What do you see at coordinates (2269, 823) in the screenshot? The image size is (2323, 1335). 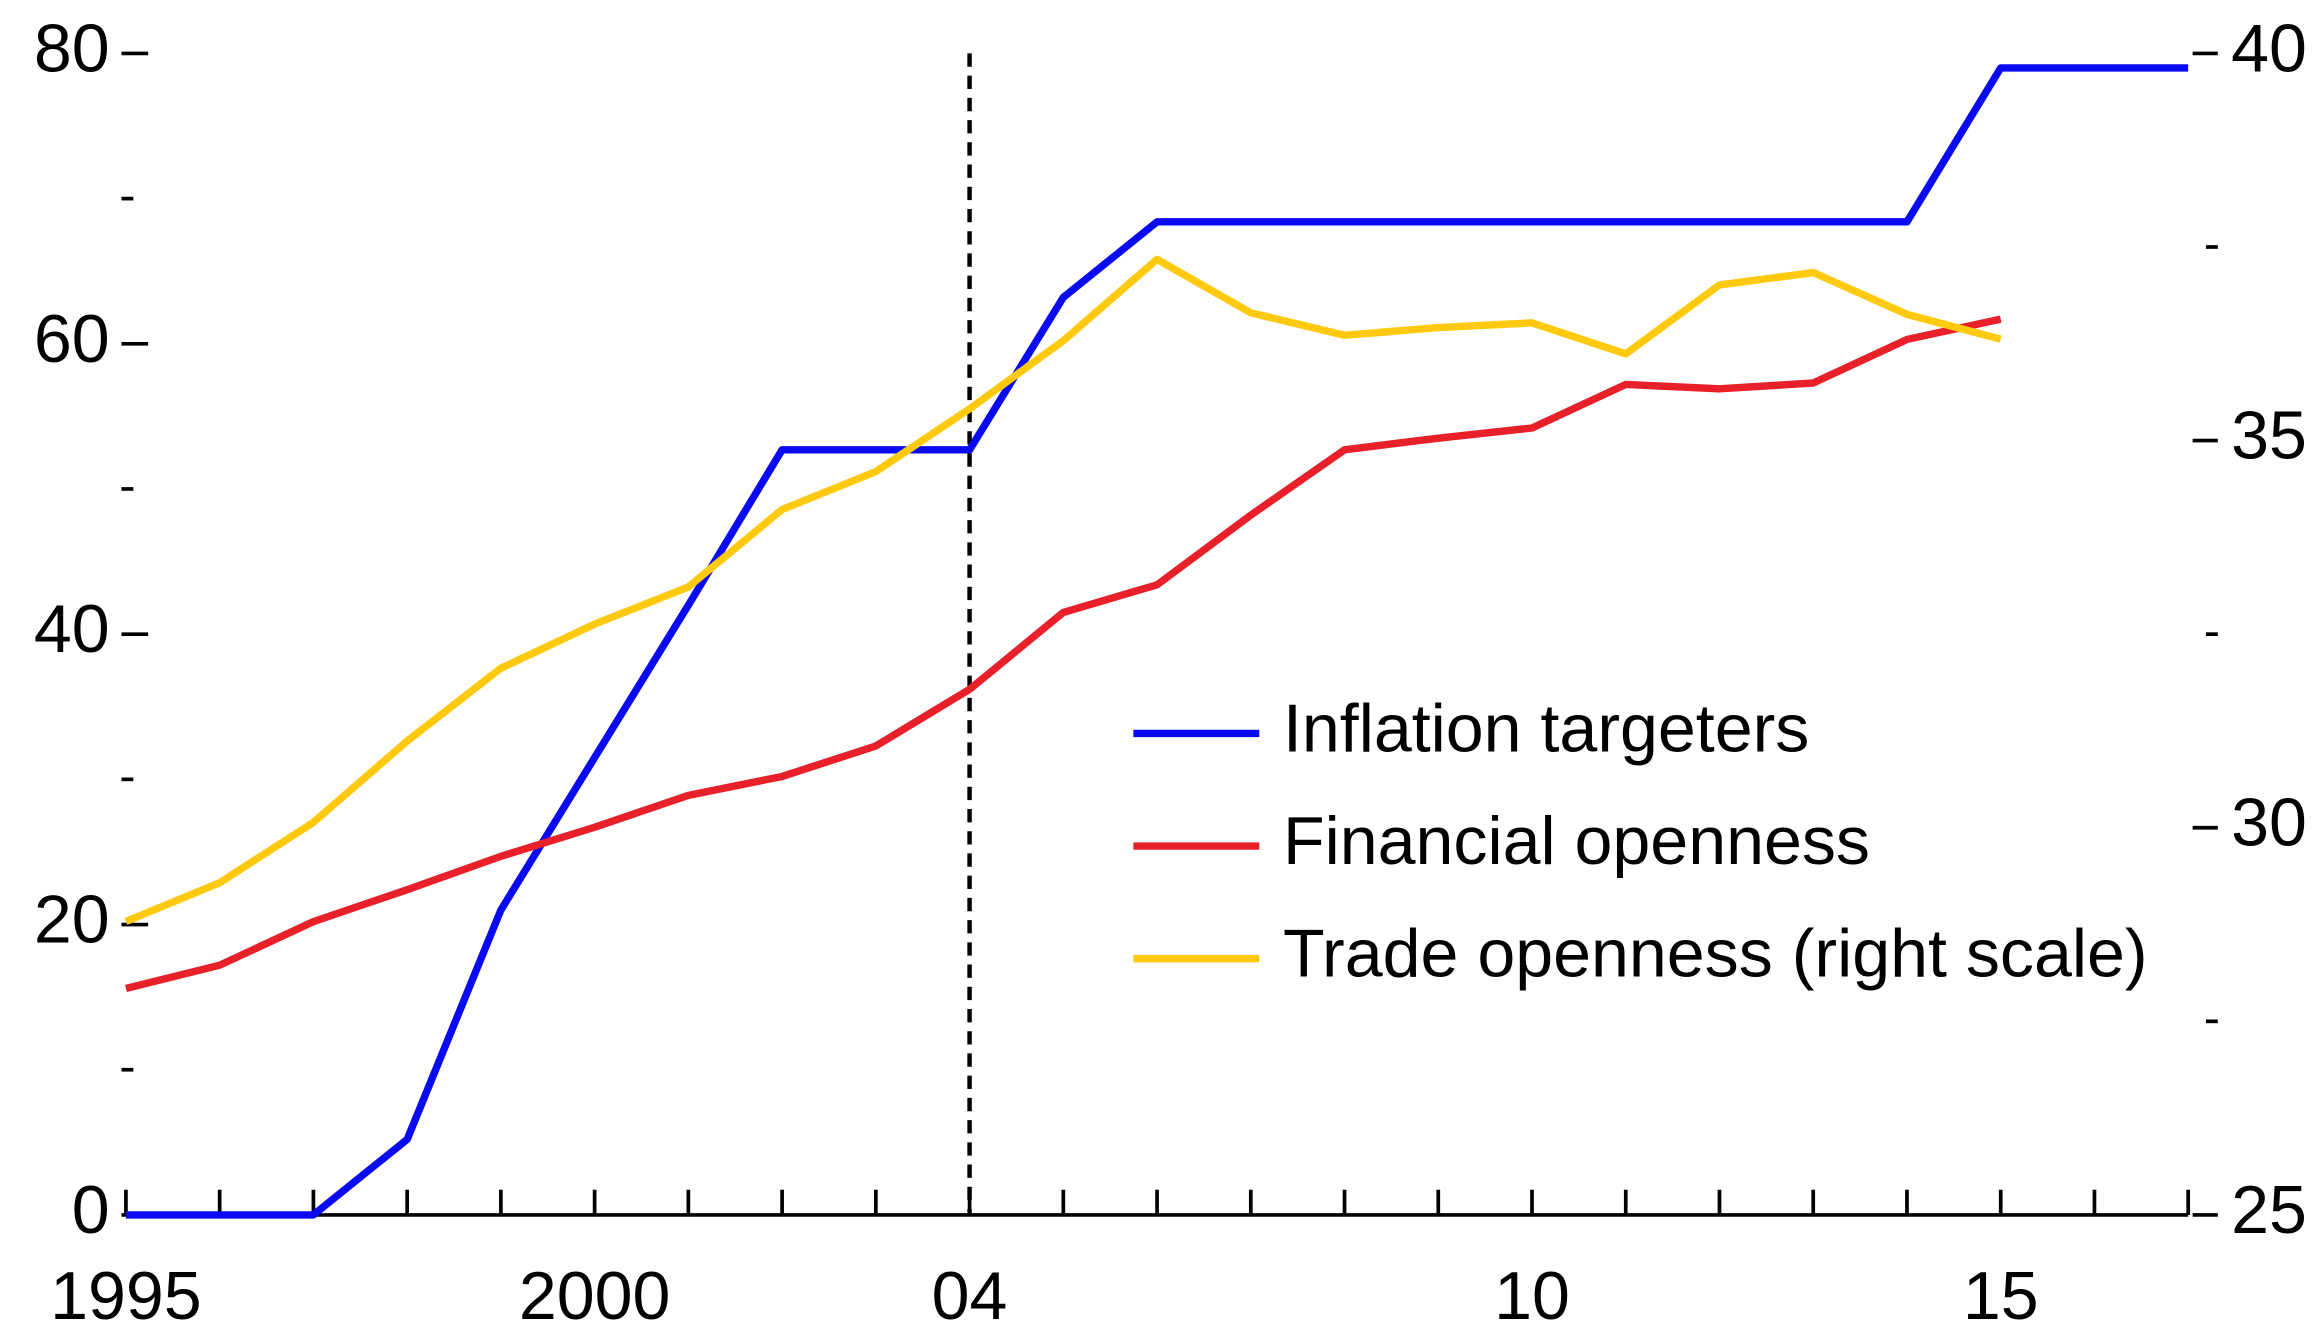 I see `y2-tick-label: 30` at bounding box center [2269, 823].